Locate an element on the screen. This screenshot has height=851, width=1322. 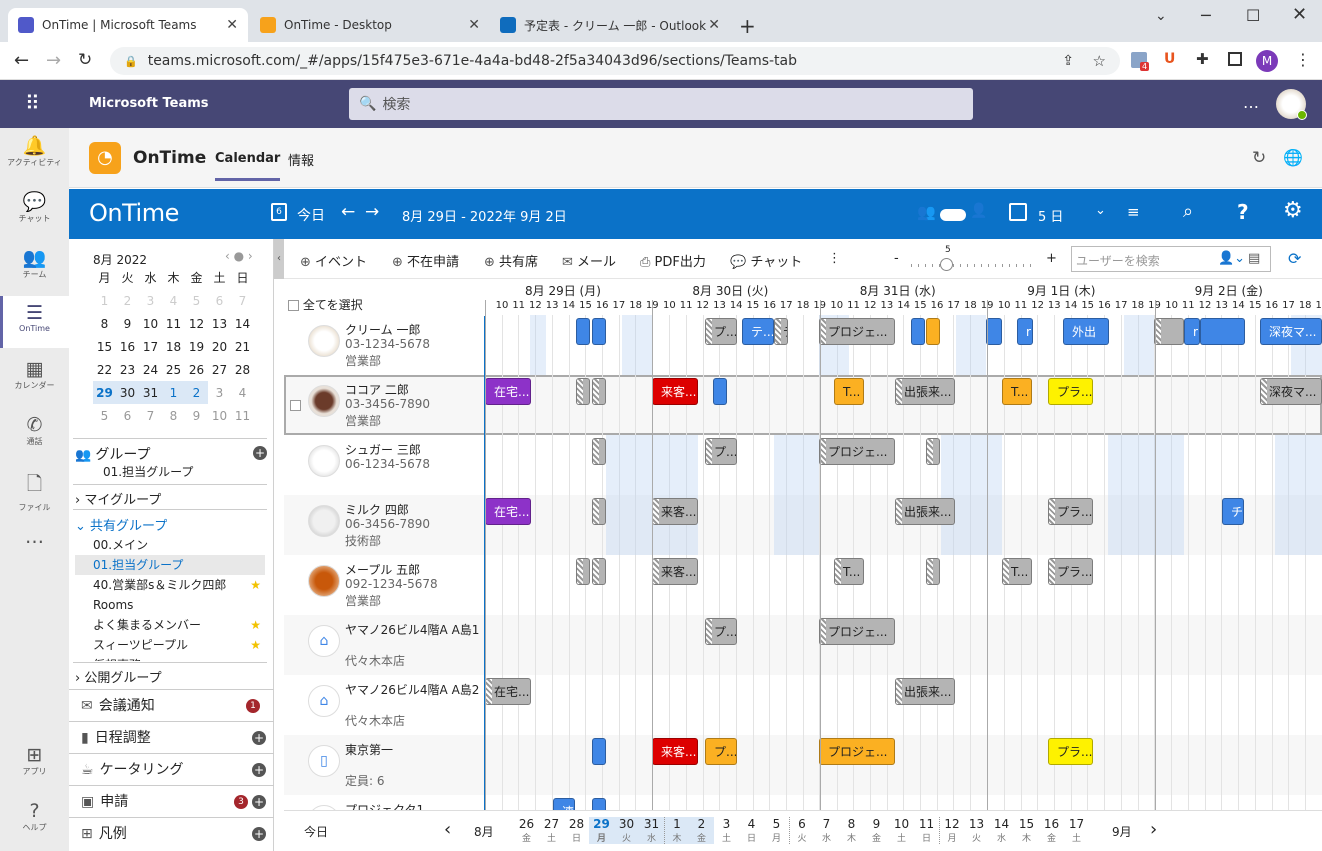
minical-day: 26 is located at coordinates (196, 369).